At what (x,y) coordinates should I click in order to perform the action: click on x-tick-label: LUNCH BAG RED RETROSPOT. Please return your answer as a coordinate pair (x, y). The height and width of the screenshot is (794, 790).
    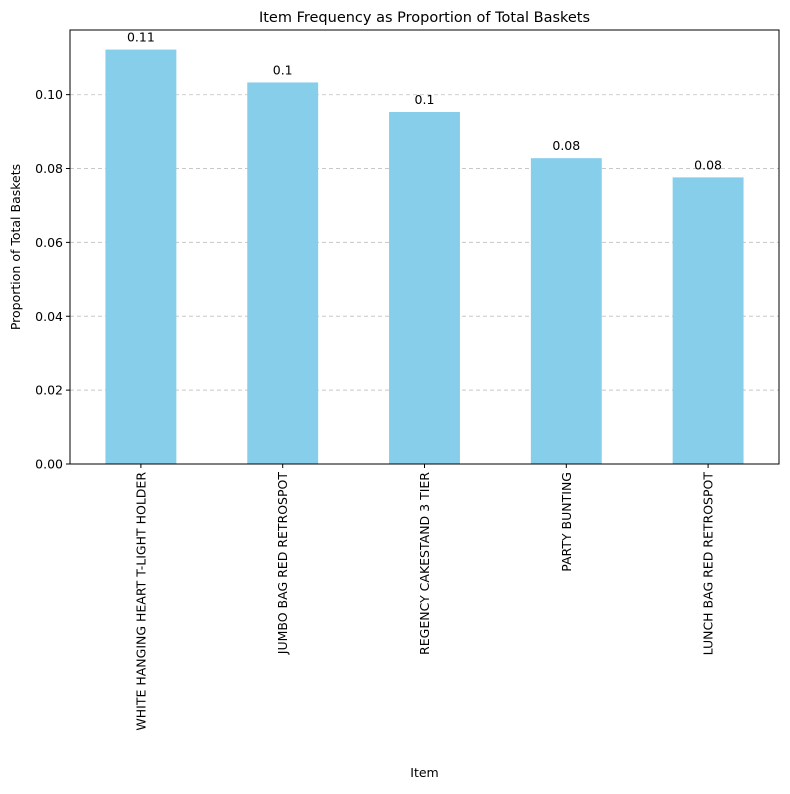
    Looking at the image, I should click on (708, 564).